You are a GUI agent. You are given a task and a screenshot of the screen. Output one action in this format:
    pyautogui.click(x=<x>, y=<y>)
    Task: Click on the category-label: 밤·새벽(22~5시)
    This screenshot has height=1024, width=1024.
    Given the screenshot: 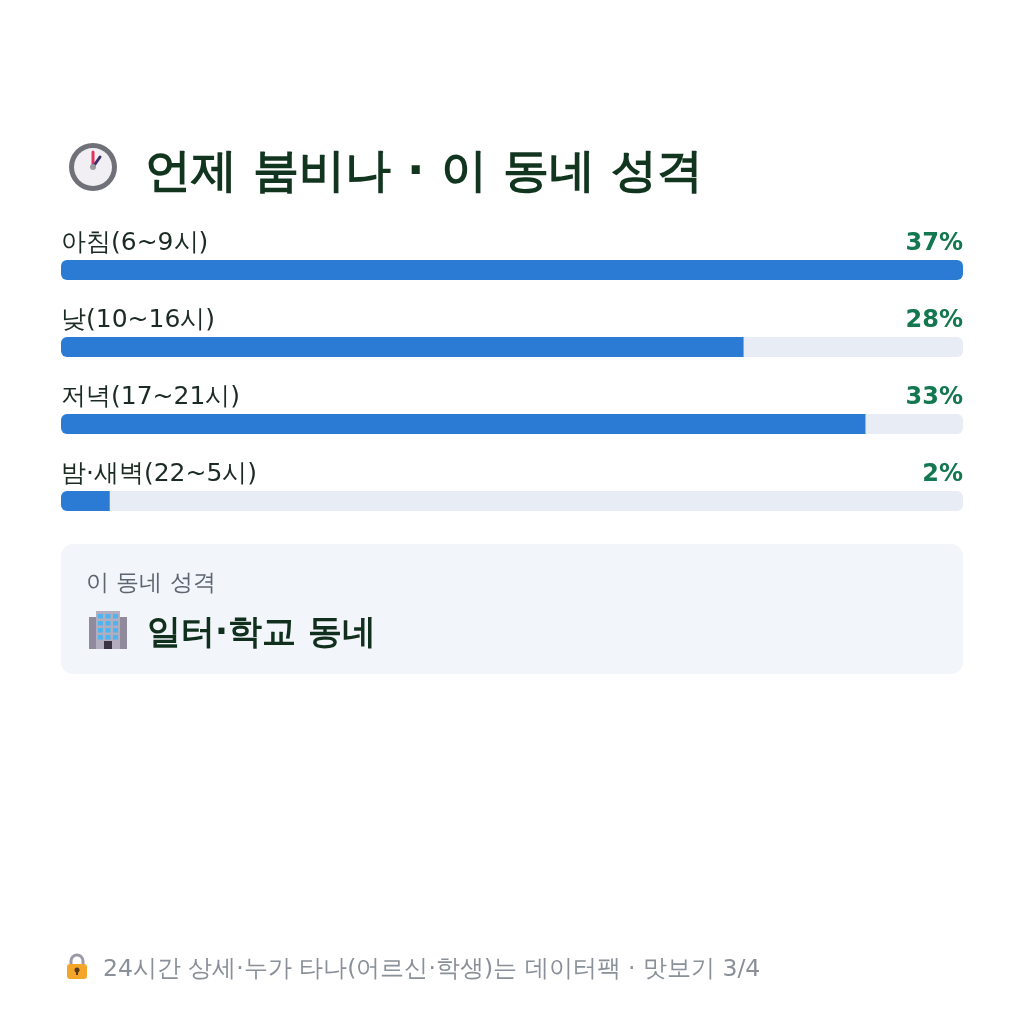 What is the action you would take?
    pyautogui.click(x=159, y=472)
    